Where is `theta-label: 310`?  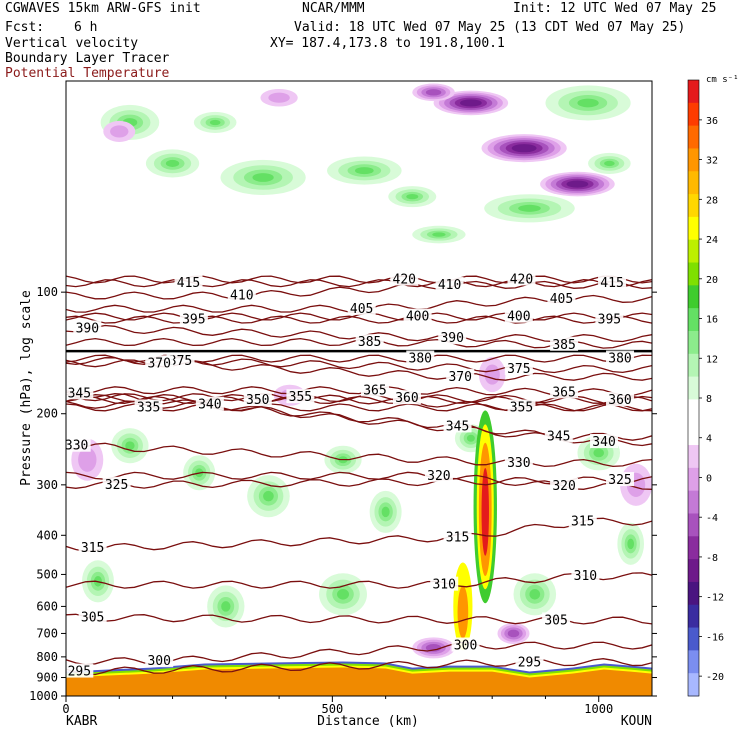
theta-label: 310 is located at coordinates (585, 576).